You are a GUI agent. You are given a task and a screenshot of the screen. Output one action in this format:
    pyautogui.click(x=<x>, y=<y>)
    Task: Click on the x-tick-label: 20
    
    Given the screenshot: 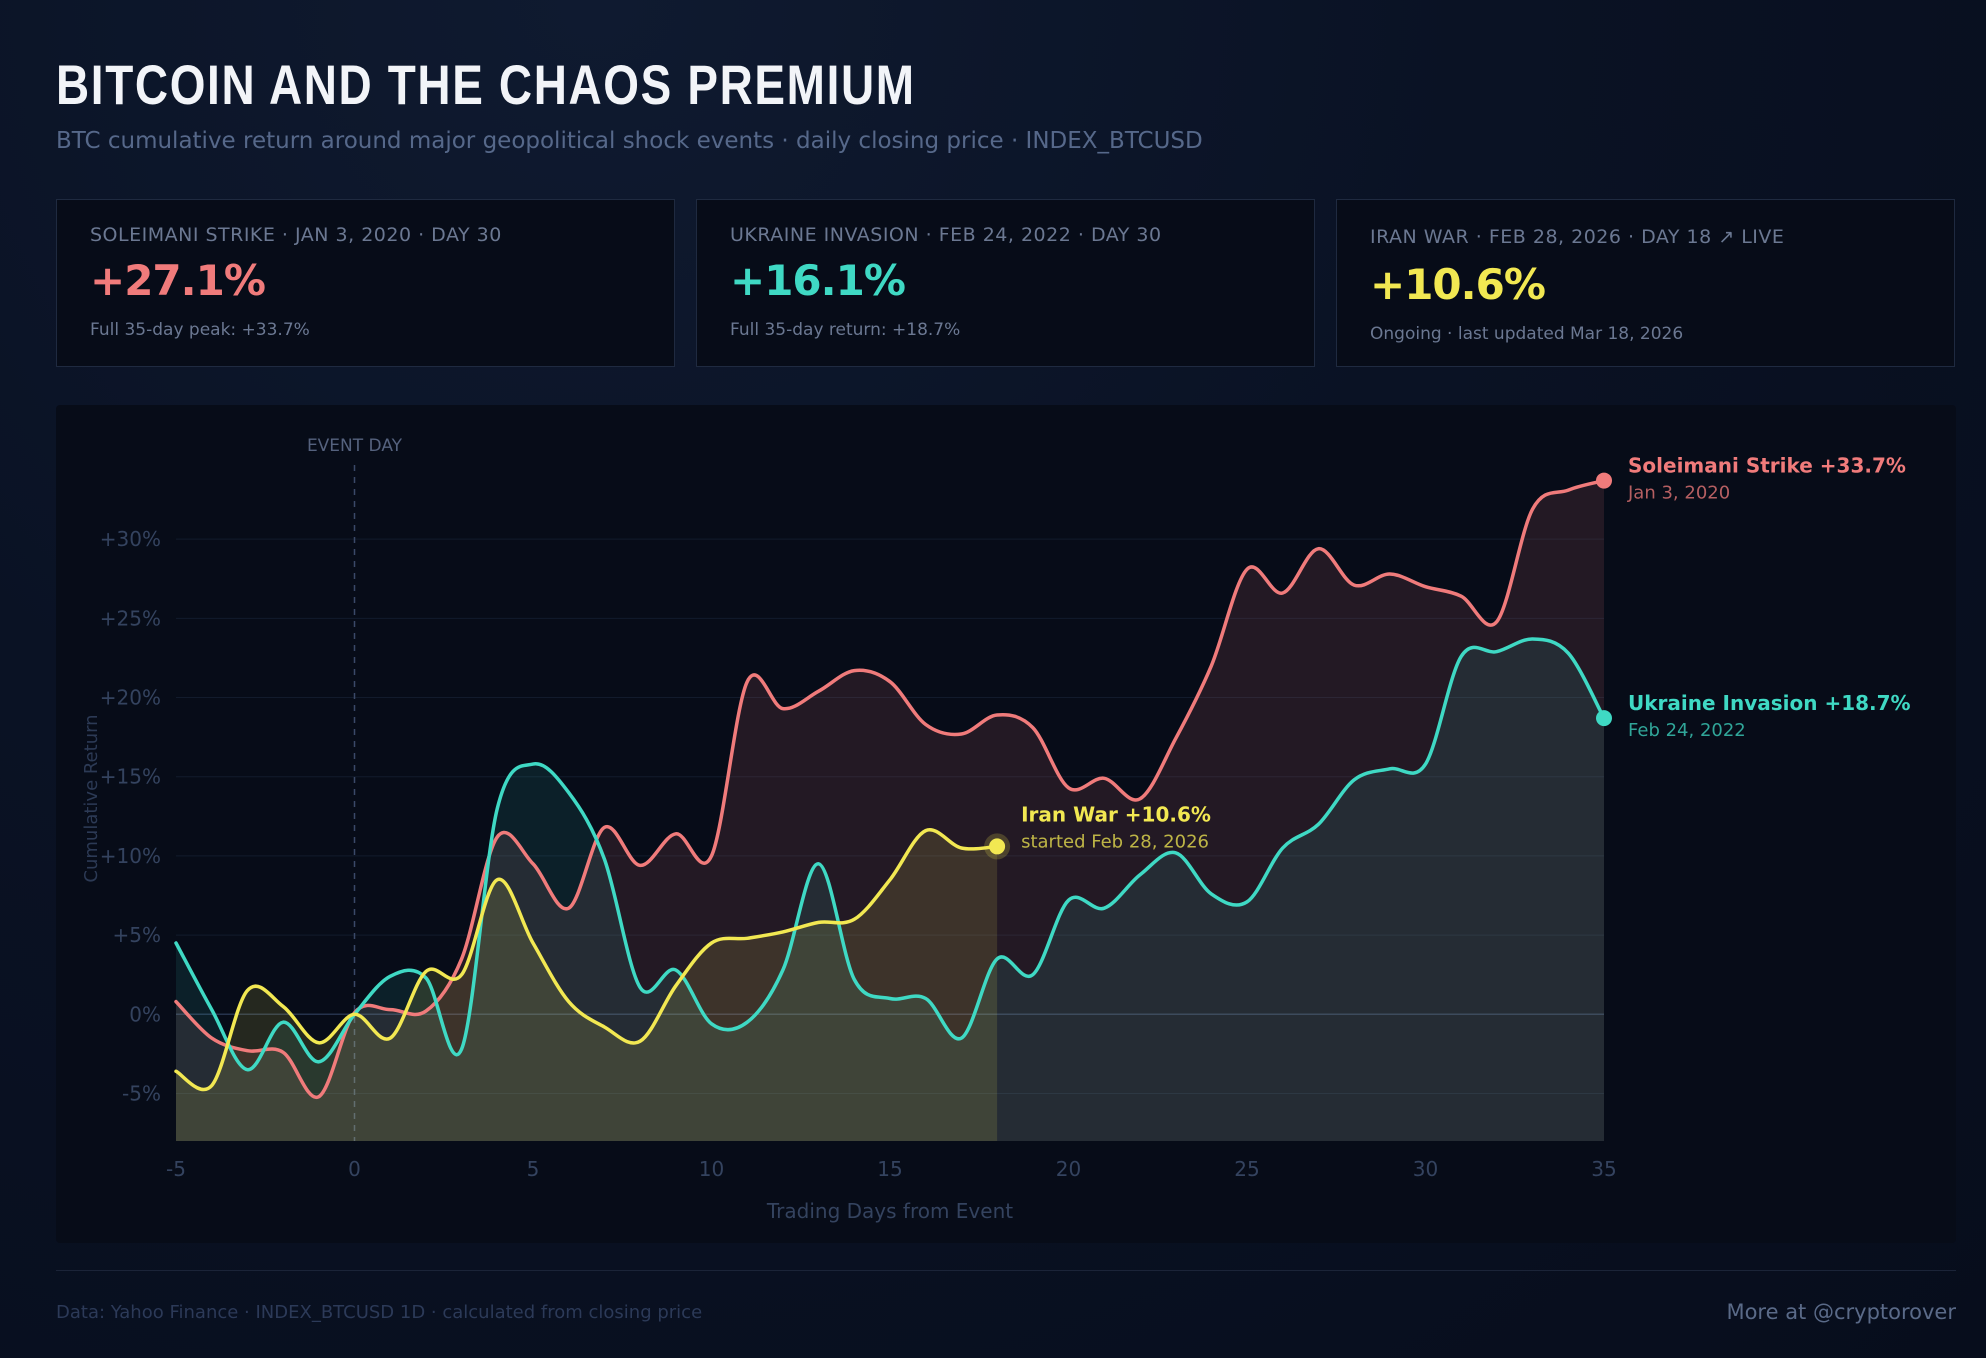 What is the action you would take?
    pyautogui.click(x=1068, y=1169)
    